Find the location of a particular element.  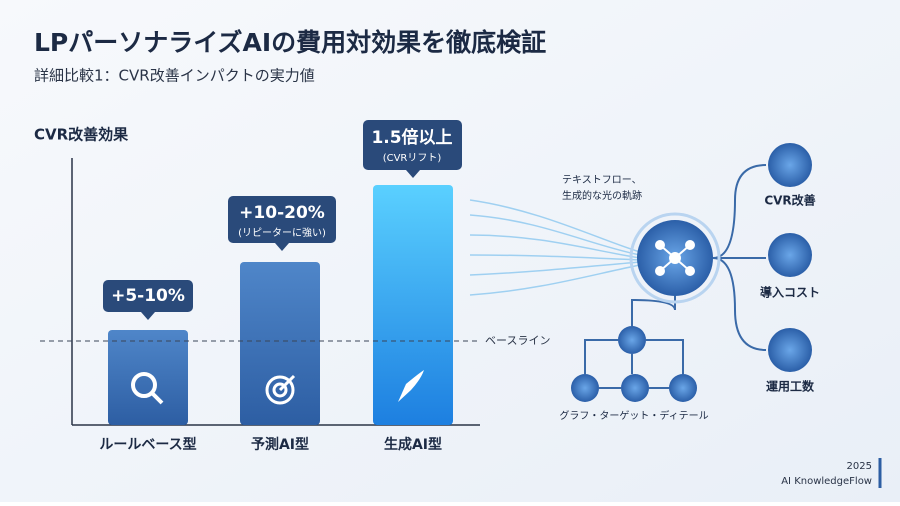

category-label: ルールベース型 is located at coordinates (147, 444).